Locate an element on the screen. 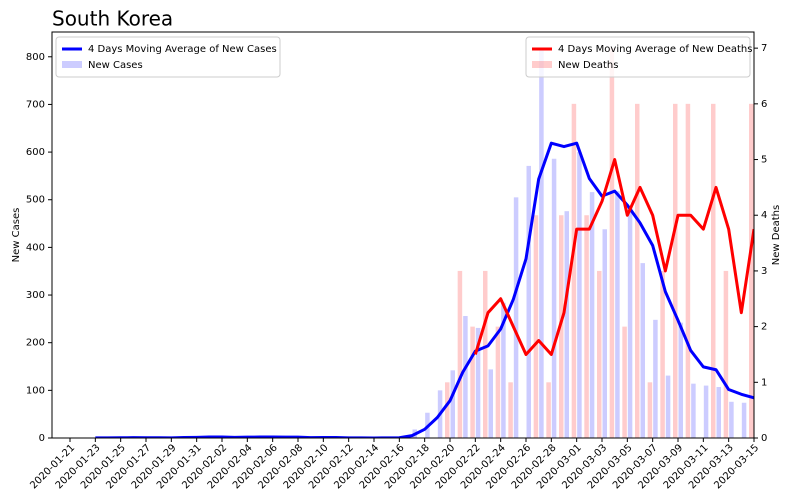  legend-label: New Cases is located at coordinates (115, 65).